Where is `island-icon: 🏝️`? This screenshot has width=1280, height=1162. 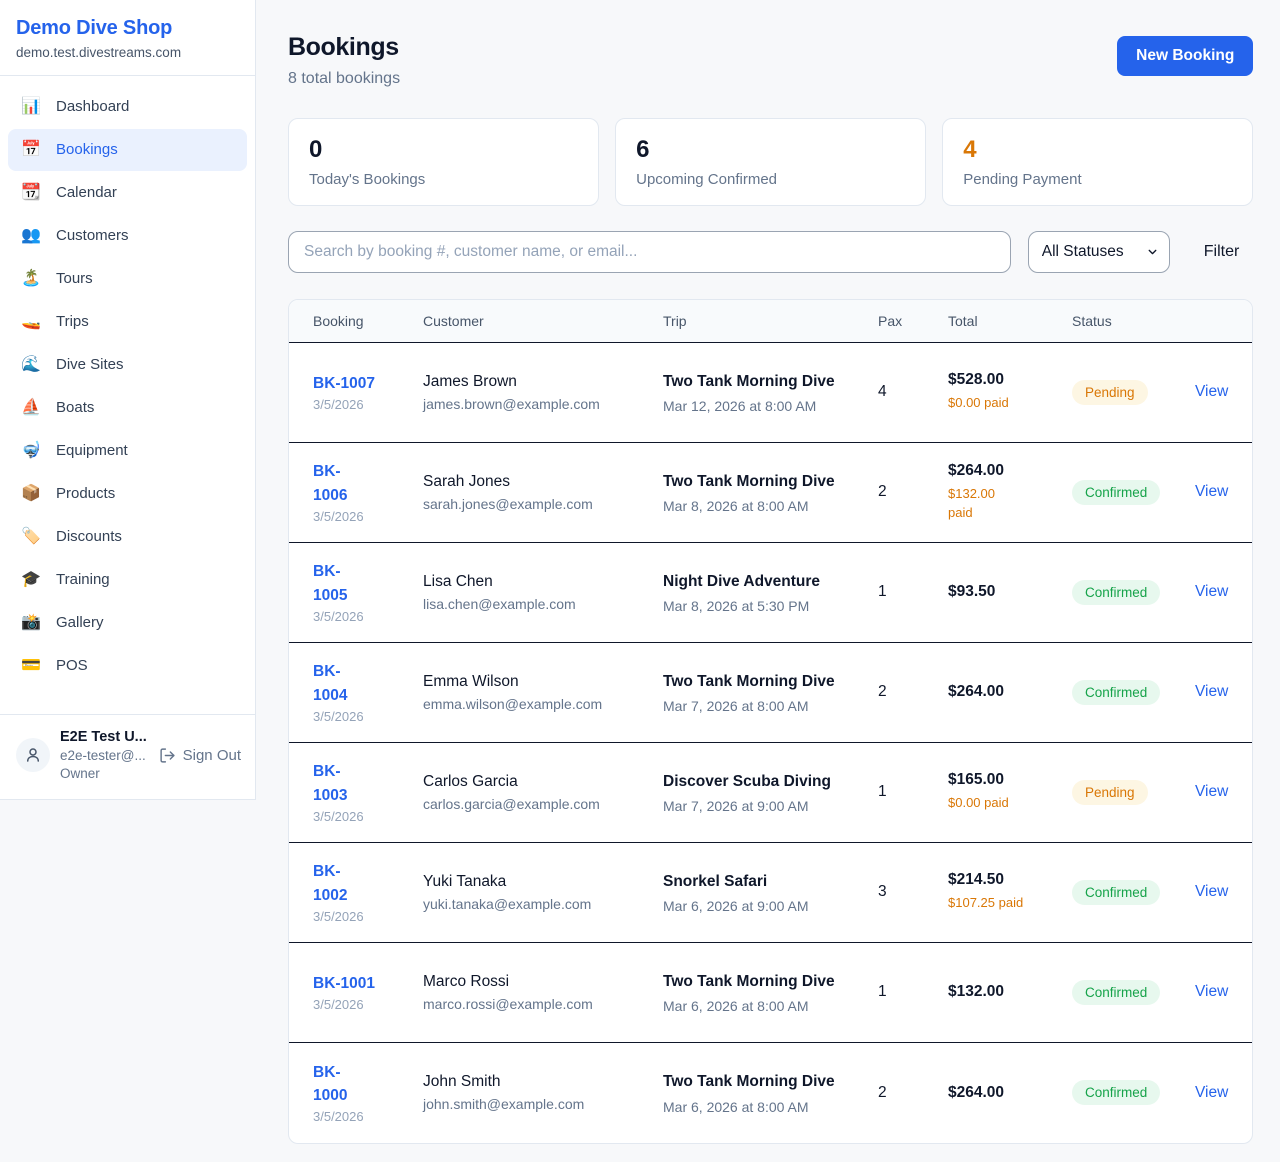
island-icon: 🏝️ is located at coordinates (31, 278).